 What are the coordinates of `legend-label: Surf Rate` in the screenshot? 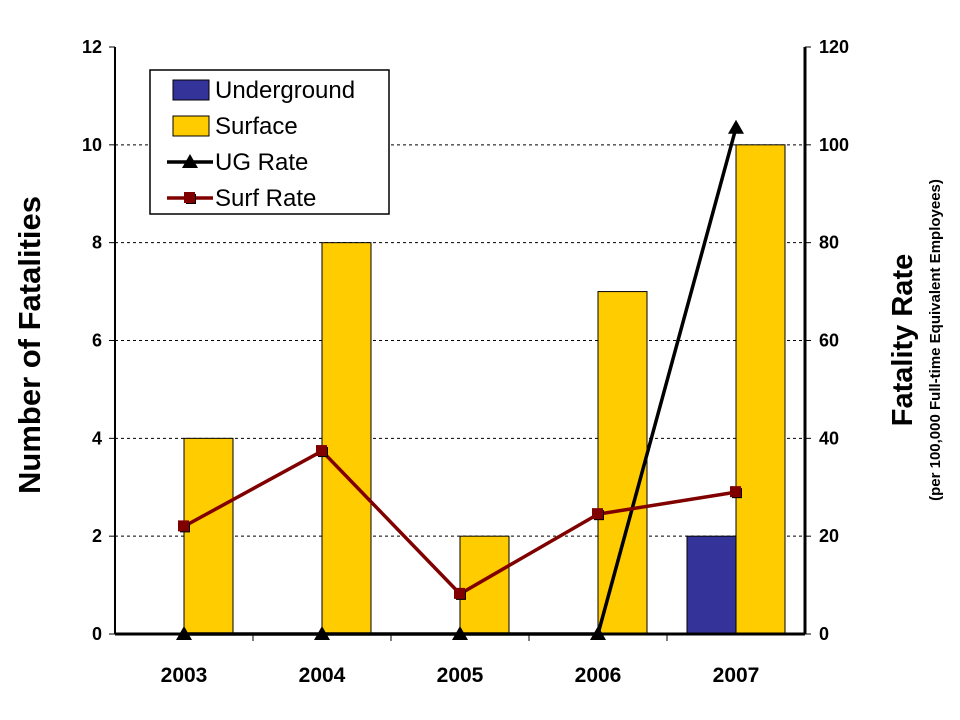 It's located at (265, 198).